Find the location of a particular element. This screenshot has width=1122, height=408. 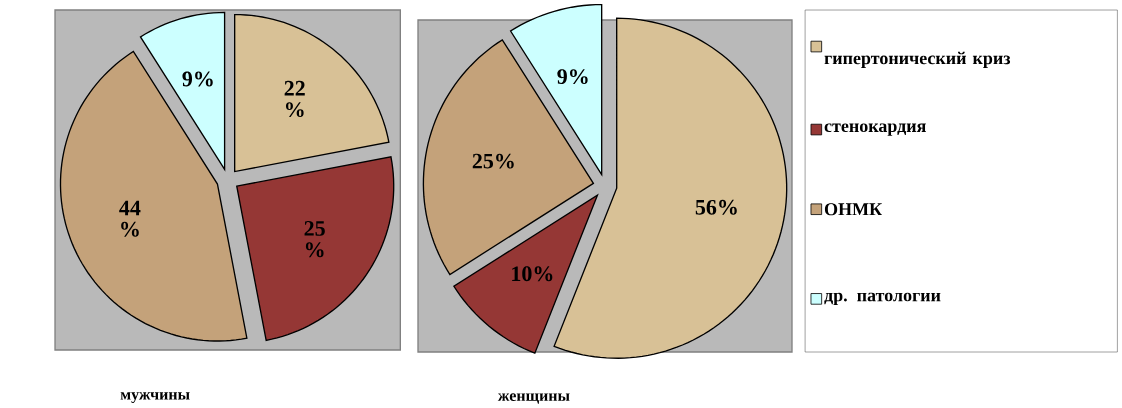

data-label: 22 % is located at coordinates (294, 99).